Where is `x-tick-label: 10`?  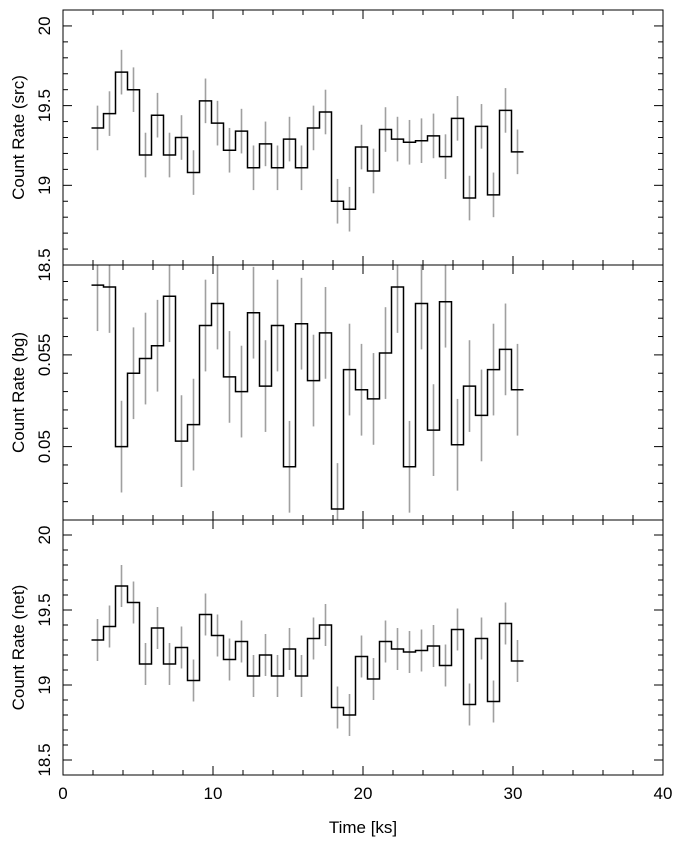 x-tick-label: 10 is located at coordinates (213, 793).